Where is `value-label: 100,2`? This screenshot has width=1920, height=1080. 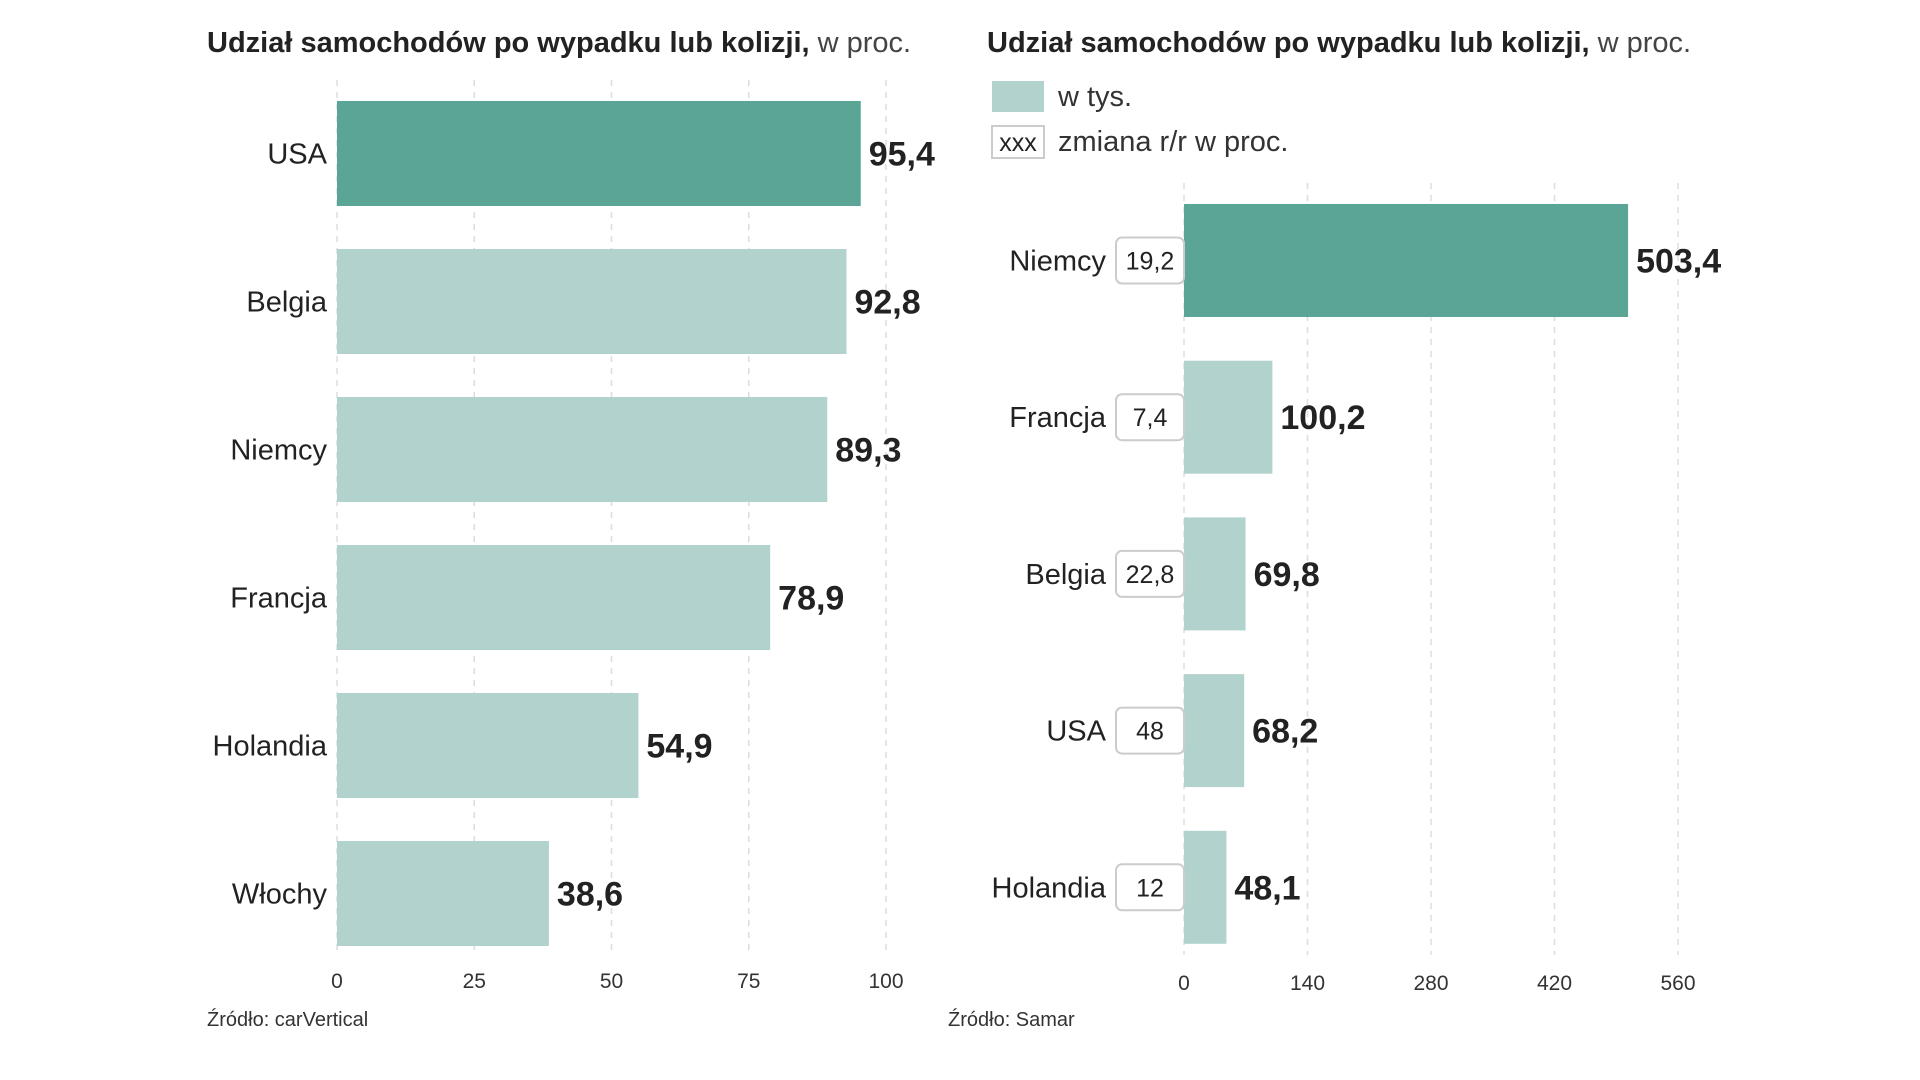
value-label: 100,2 is located at coordinates (1322, 418).